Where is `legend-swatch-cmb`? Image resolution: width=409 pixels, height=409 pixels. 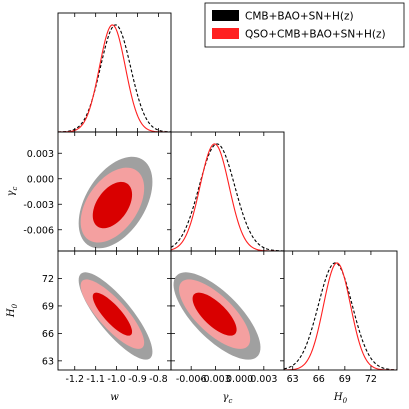 legend-swatch-cmb is located at coordinates (225, 15).